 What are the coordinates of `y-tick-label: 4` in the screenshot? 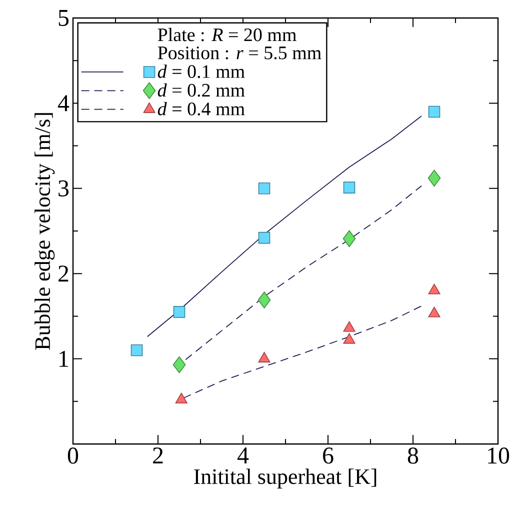 It's located at (64, 103).